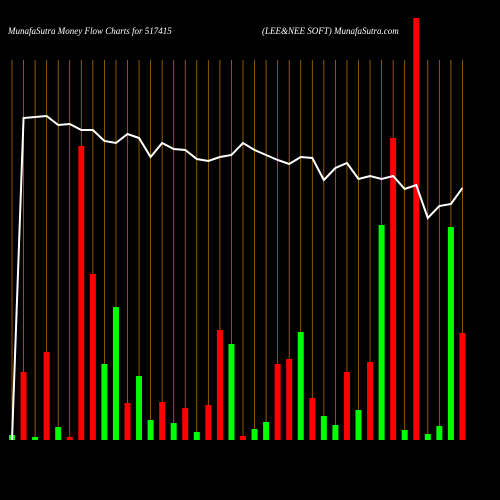 Image resolution: width=500 pixels, height=500 pixels. Describe the element at coordinates (330, 31) in the screenshot. I see `chart-subtitle: (LEE&NEE SOFT) MunafaSutra.com` at that location.